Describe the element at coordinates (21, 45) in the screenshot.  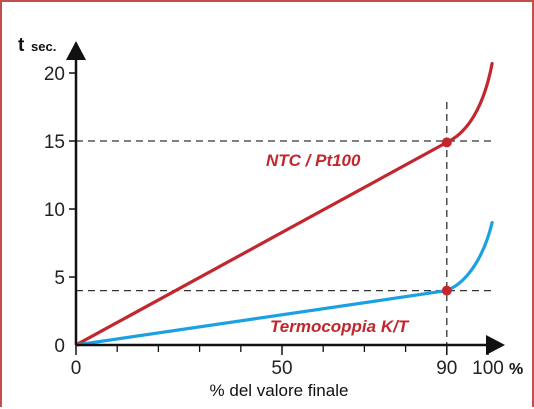
I see `y-axis-title: t` at that location.